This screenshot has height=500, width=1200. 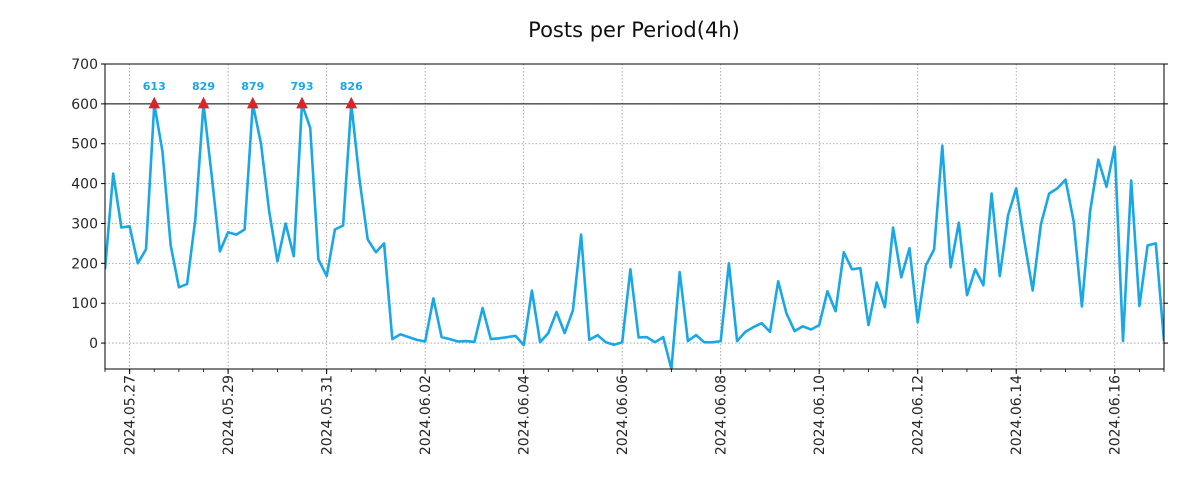 What do you see at coordinates (84, 224) in the screenshot?
I see `y-tick-label: 300` at bounding box center [84, 224].